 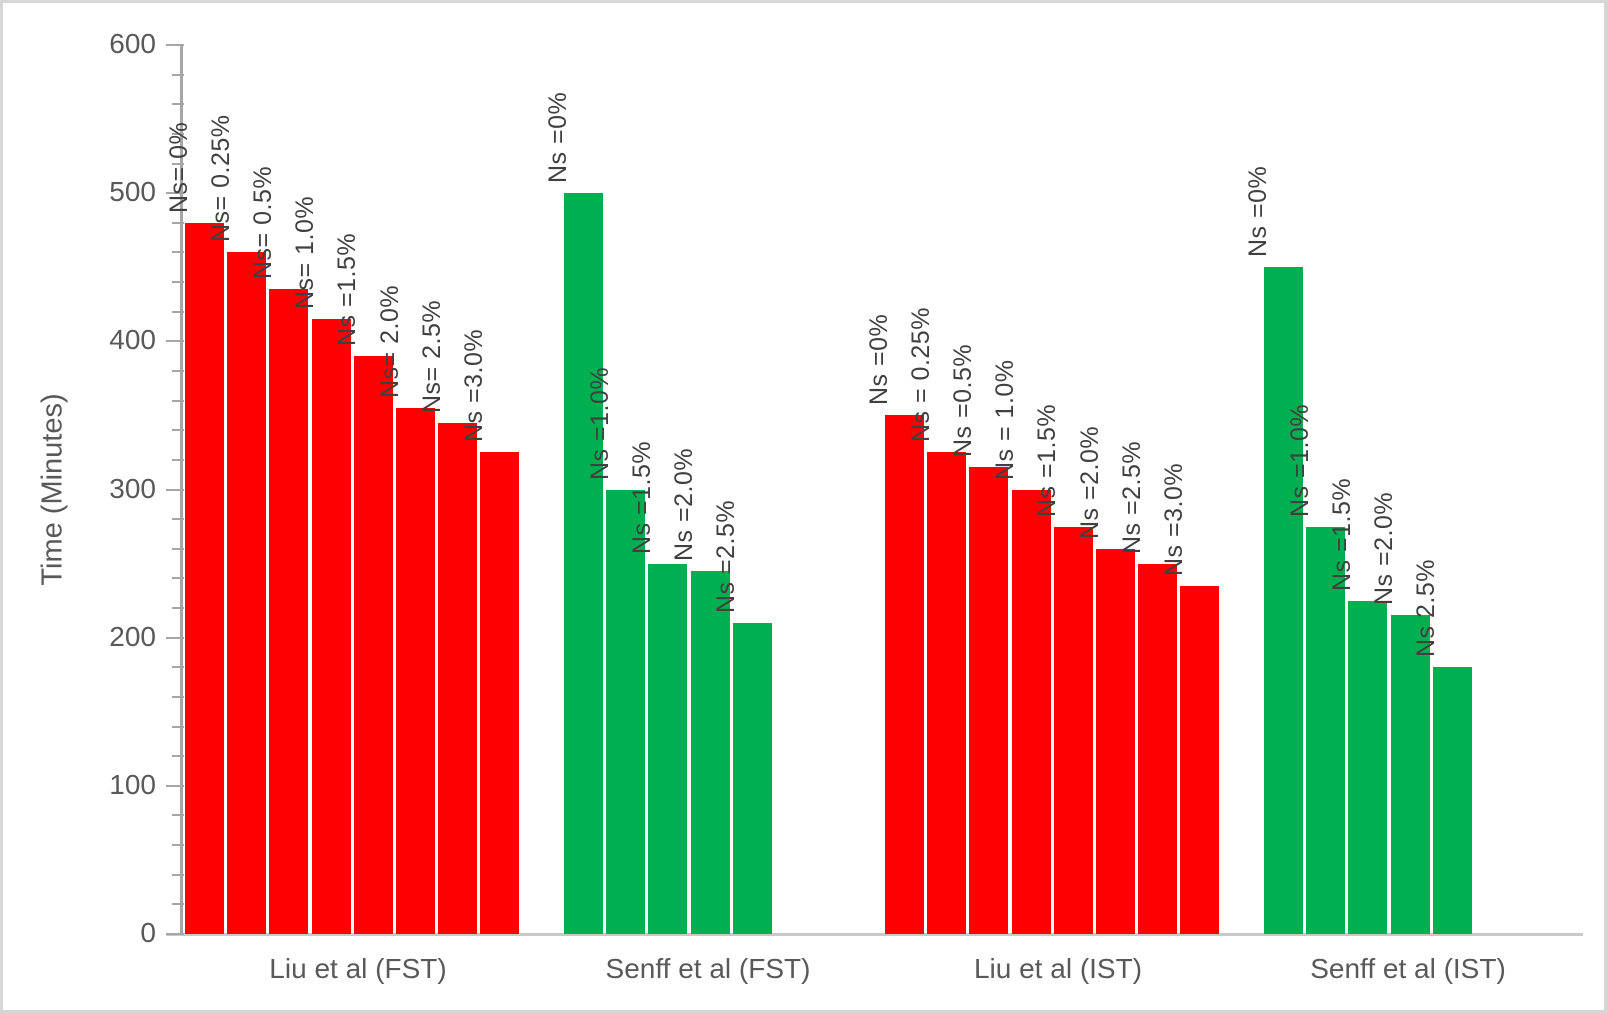 What do you see at coordinates (1005, 419) in the screenshot?
I see `bar-value-label: Ns = 1.0%` at bounding box center [1005, 419].